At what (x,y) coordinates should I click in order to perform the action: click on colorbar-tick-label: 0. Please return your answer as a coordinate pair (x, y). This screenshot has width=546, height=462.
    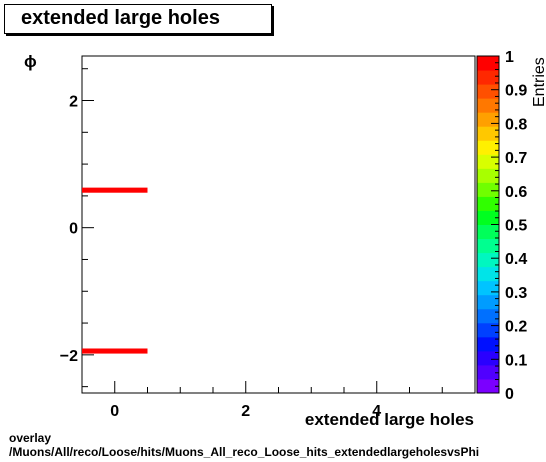
    Looking at the image, I should click on (509, 394).